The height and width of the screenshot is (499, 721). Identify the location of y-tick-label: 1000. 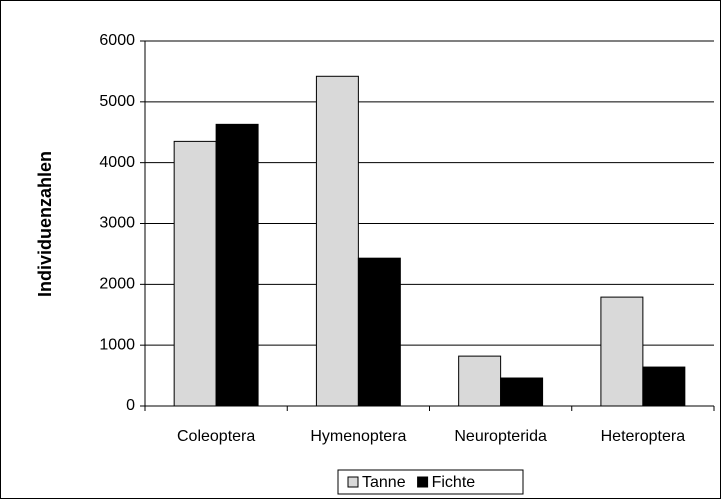
(117, 344).